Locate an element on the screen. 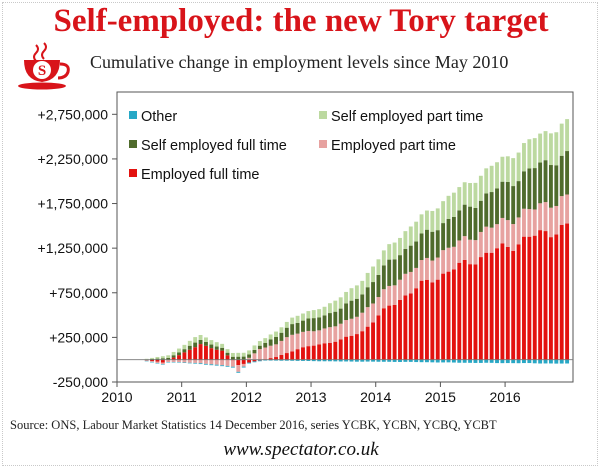  legend-item-employed-part-time: Employed part time is located at coordinates (387, 146).